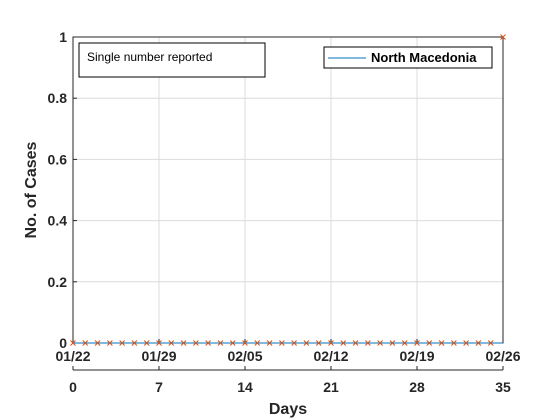  I want to click on annotation-box: Single number reported, so click(172, 60).